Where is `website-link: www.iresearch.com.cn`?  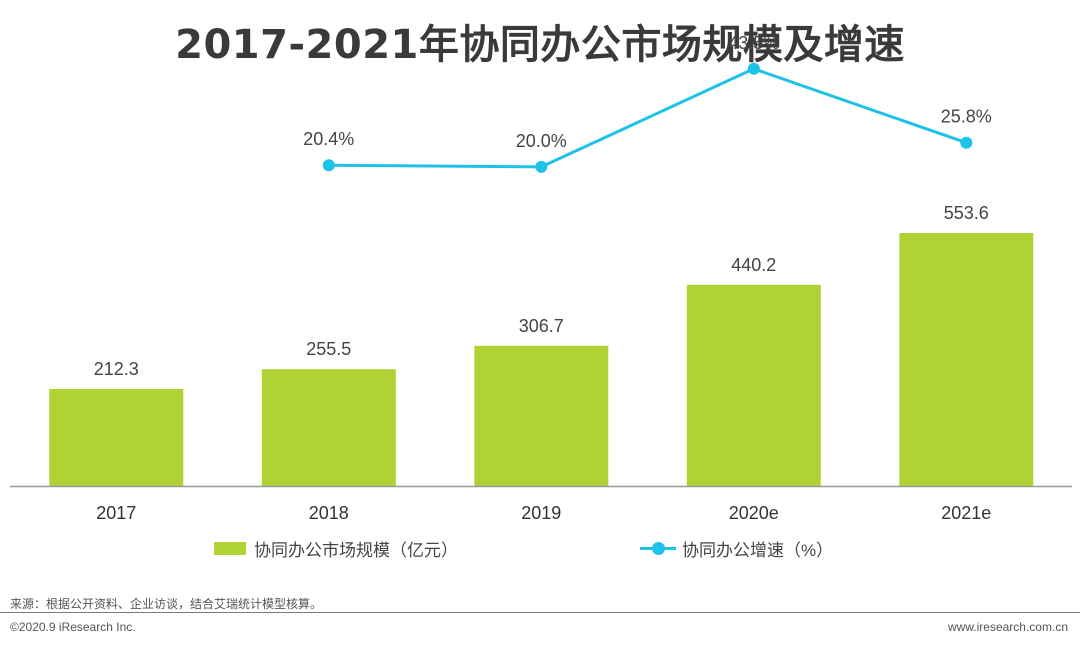 website-link: www.iresearch.com.cn is located at coordinates (1007, 627).